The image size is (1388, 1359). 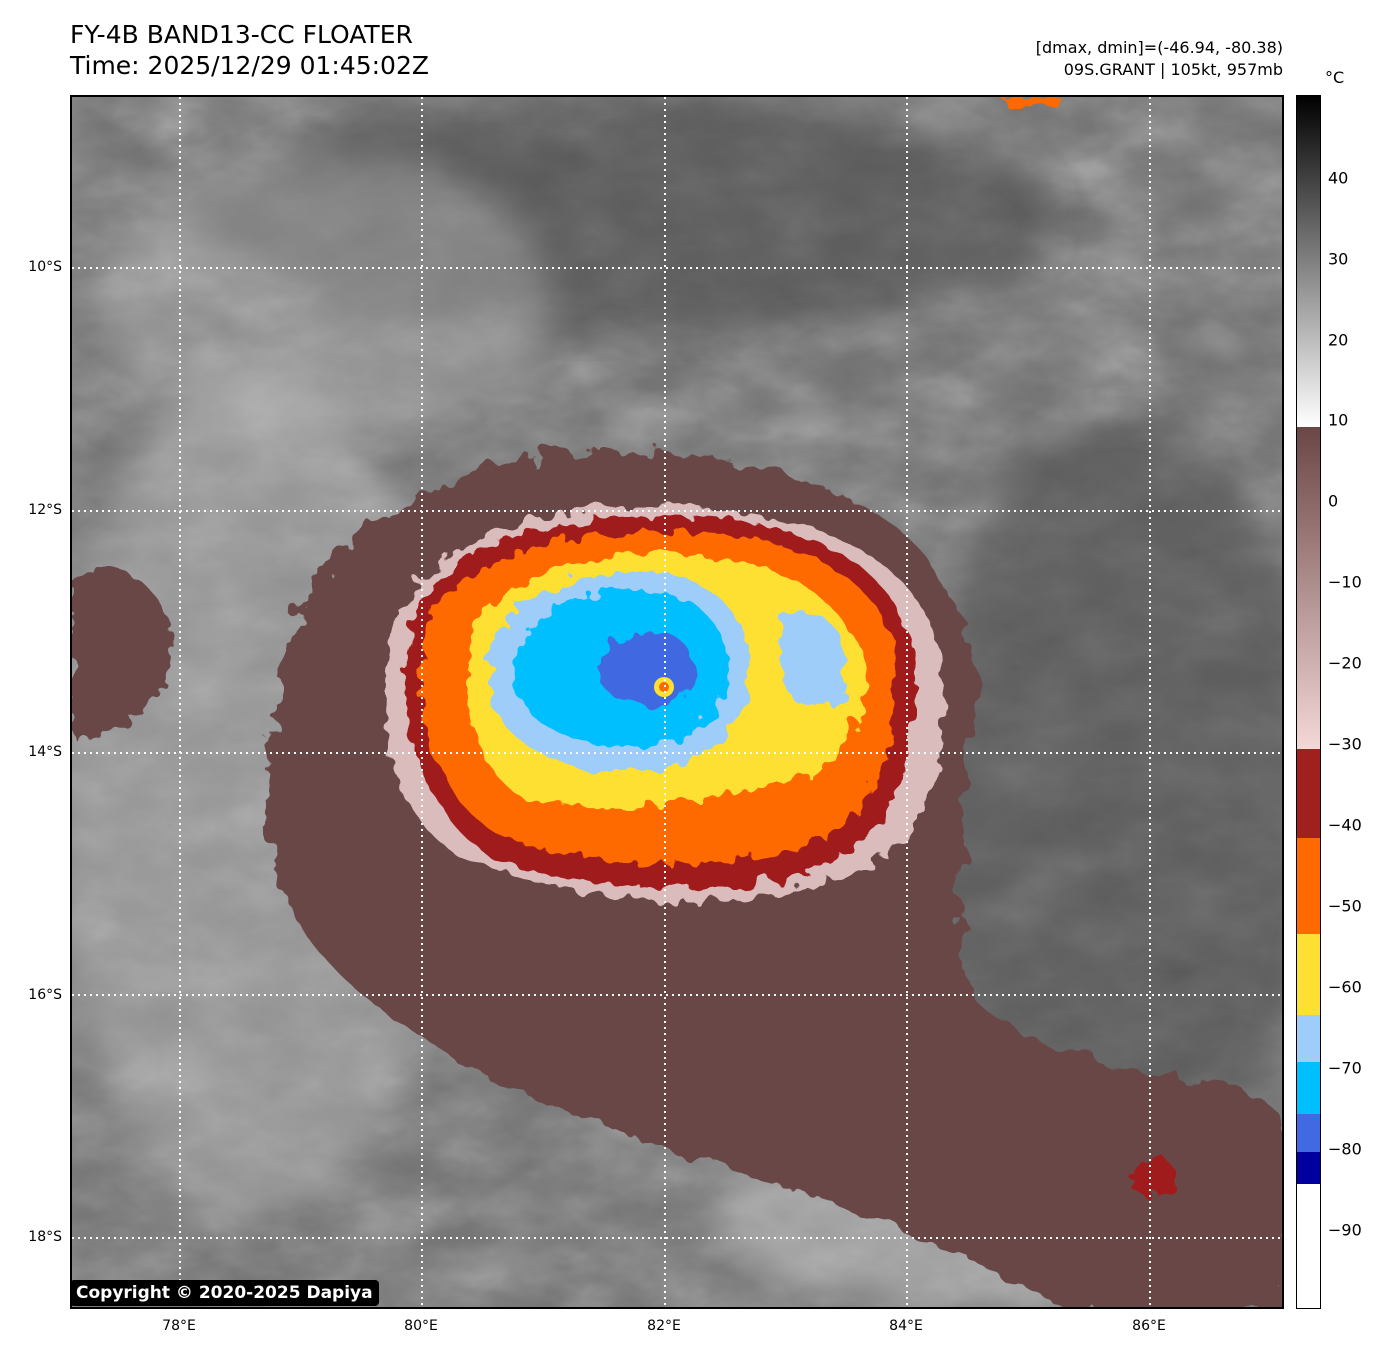 I want to click on colorbar-navy, so click(x=1308, y=1168).